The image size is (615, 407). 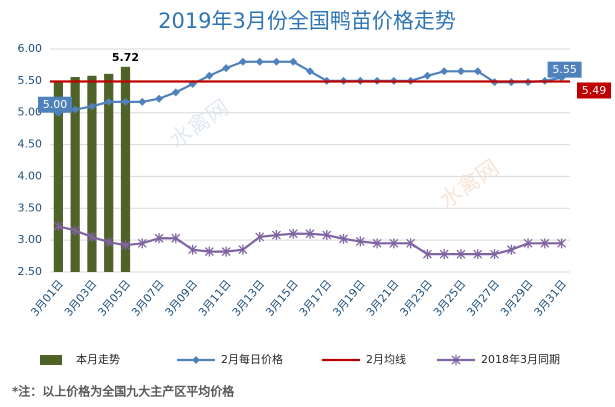 What do you see at coordinates (307, 21) in the screenshot?
I see `chart-title: 2019年3月份全国鸭苗价格走势` at bounding box center [307, 21].